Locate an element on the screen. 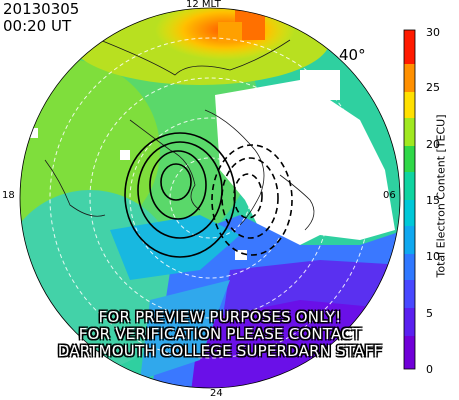 The image size is (459, 400). colorbar-tick: 15 is located at coordinates (433, 200).